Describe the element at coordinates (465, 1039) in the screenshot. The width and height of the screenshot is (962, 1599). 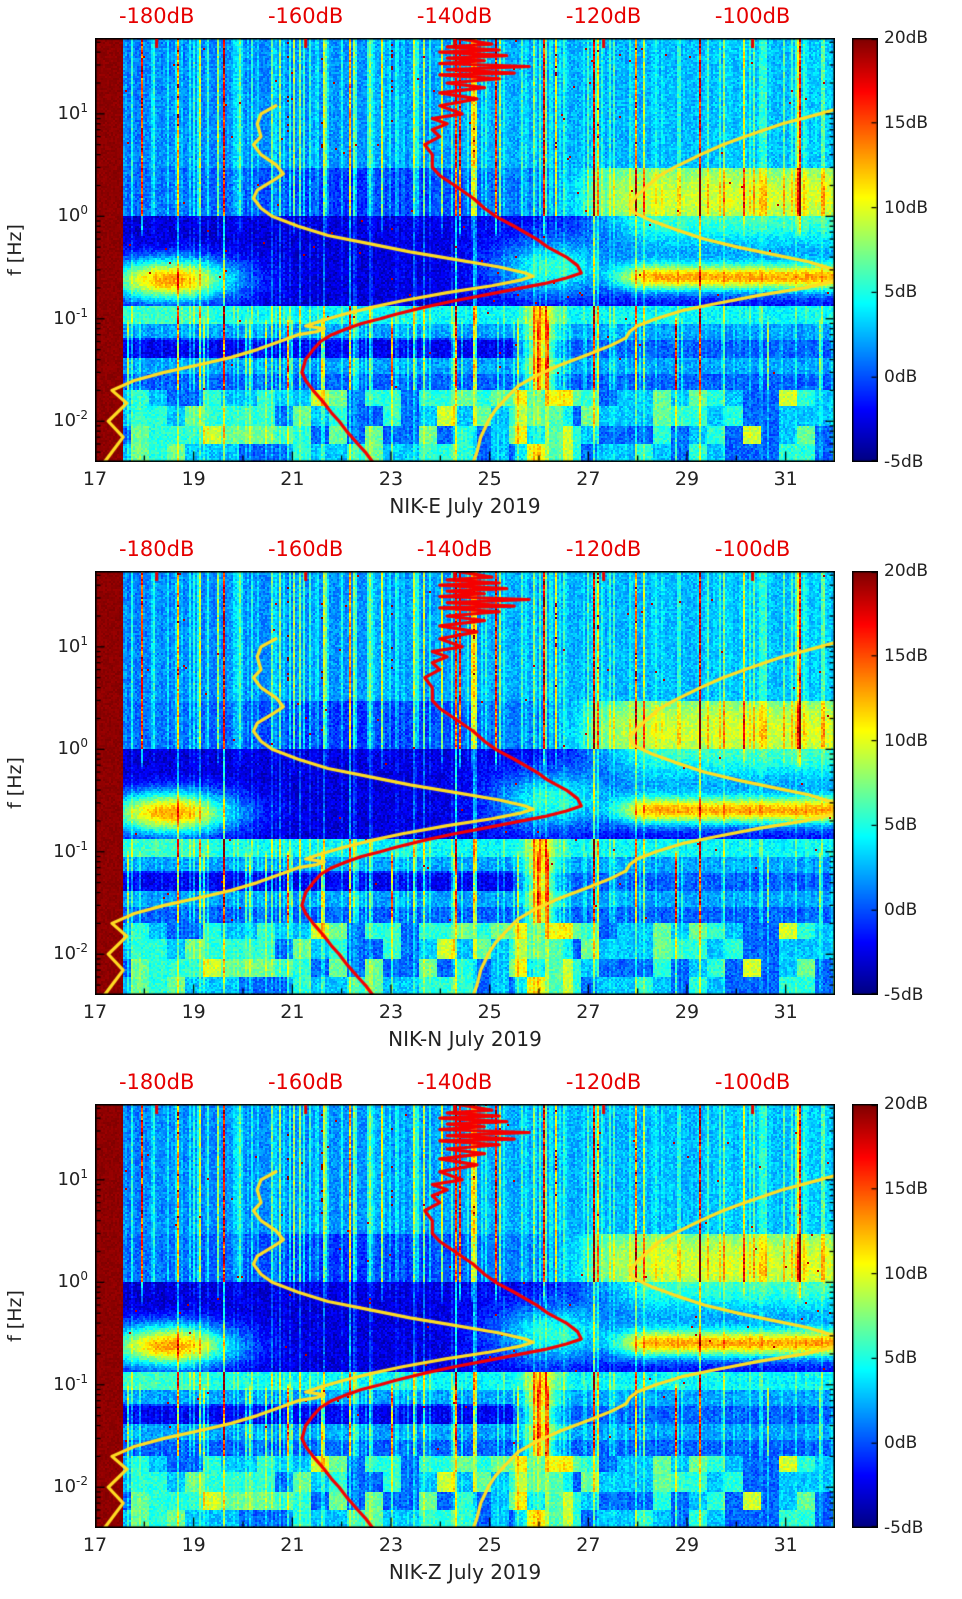
I see `panel-title: NIK-N July 2019` at that location.